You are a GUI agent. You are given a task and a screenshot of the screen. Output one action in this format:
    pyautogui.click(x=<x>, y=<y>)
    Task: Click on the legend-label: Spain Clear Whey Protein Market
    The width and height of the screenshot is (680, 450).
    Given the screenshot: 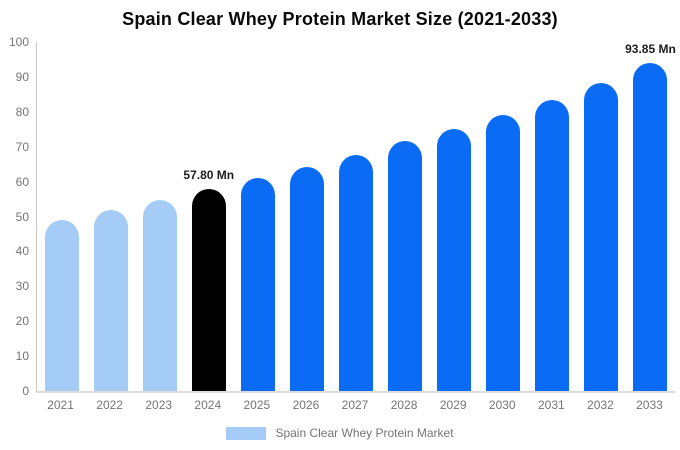 What is the action you would take?
    pyautogui.click(x=364, y=433)
    